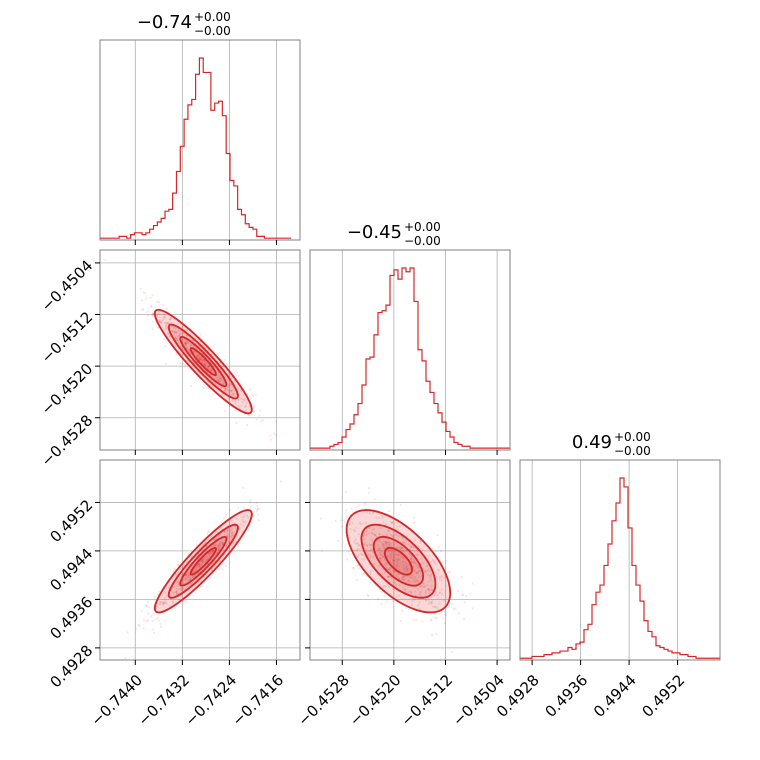  What do you see at coordinates (478, 700) in the screenshot?
I see `x-tick-label: −0.4504` at bounding box center [478, 700].